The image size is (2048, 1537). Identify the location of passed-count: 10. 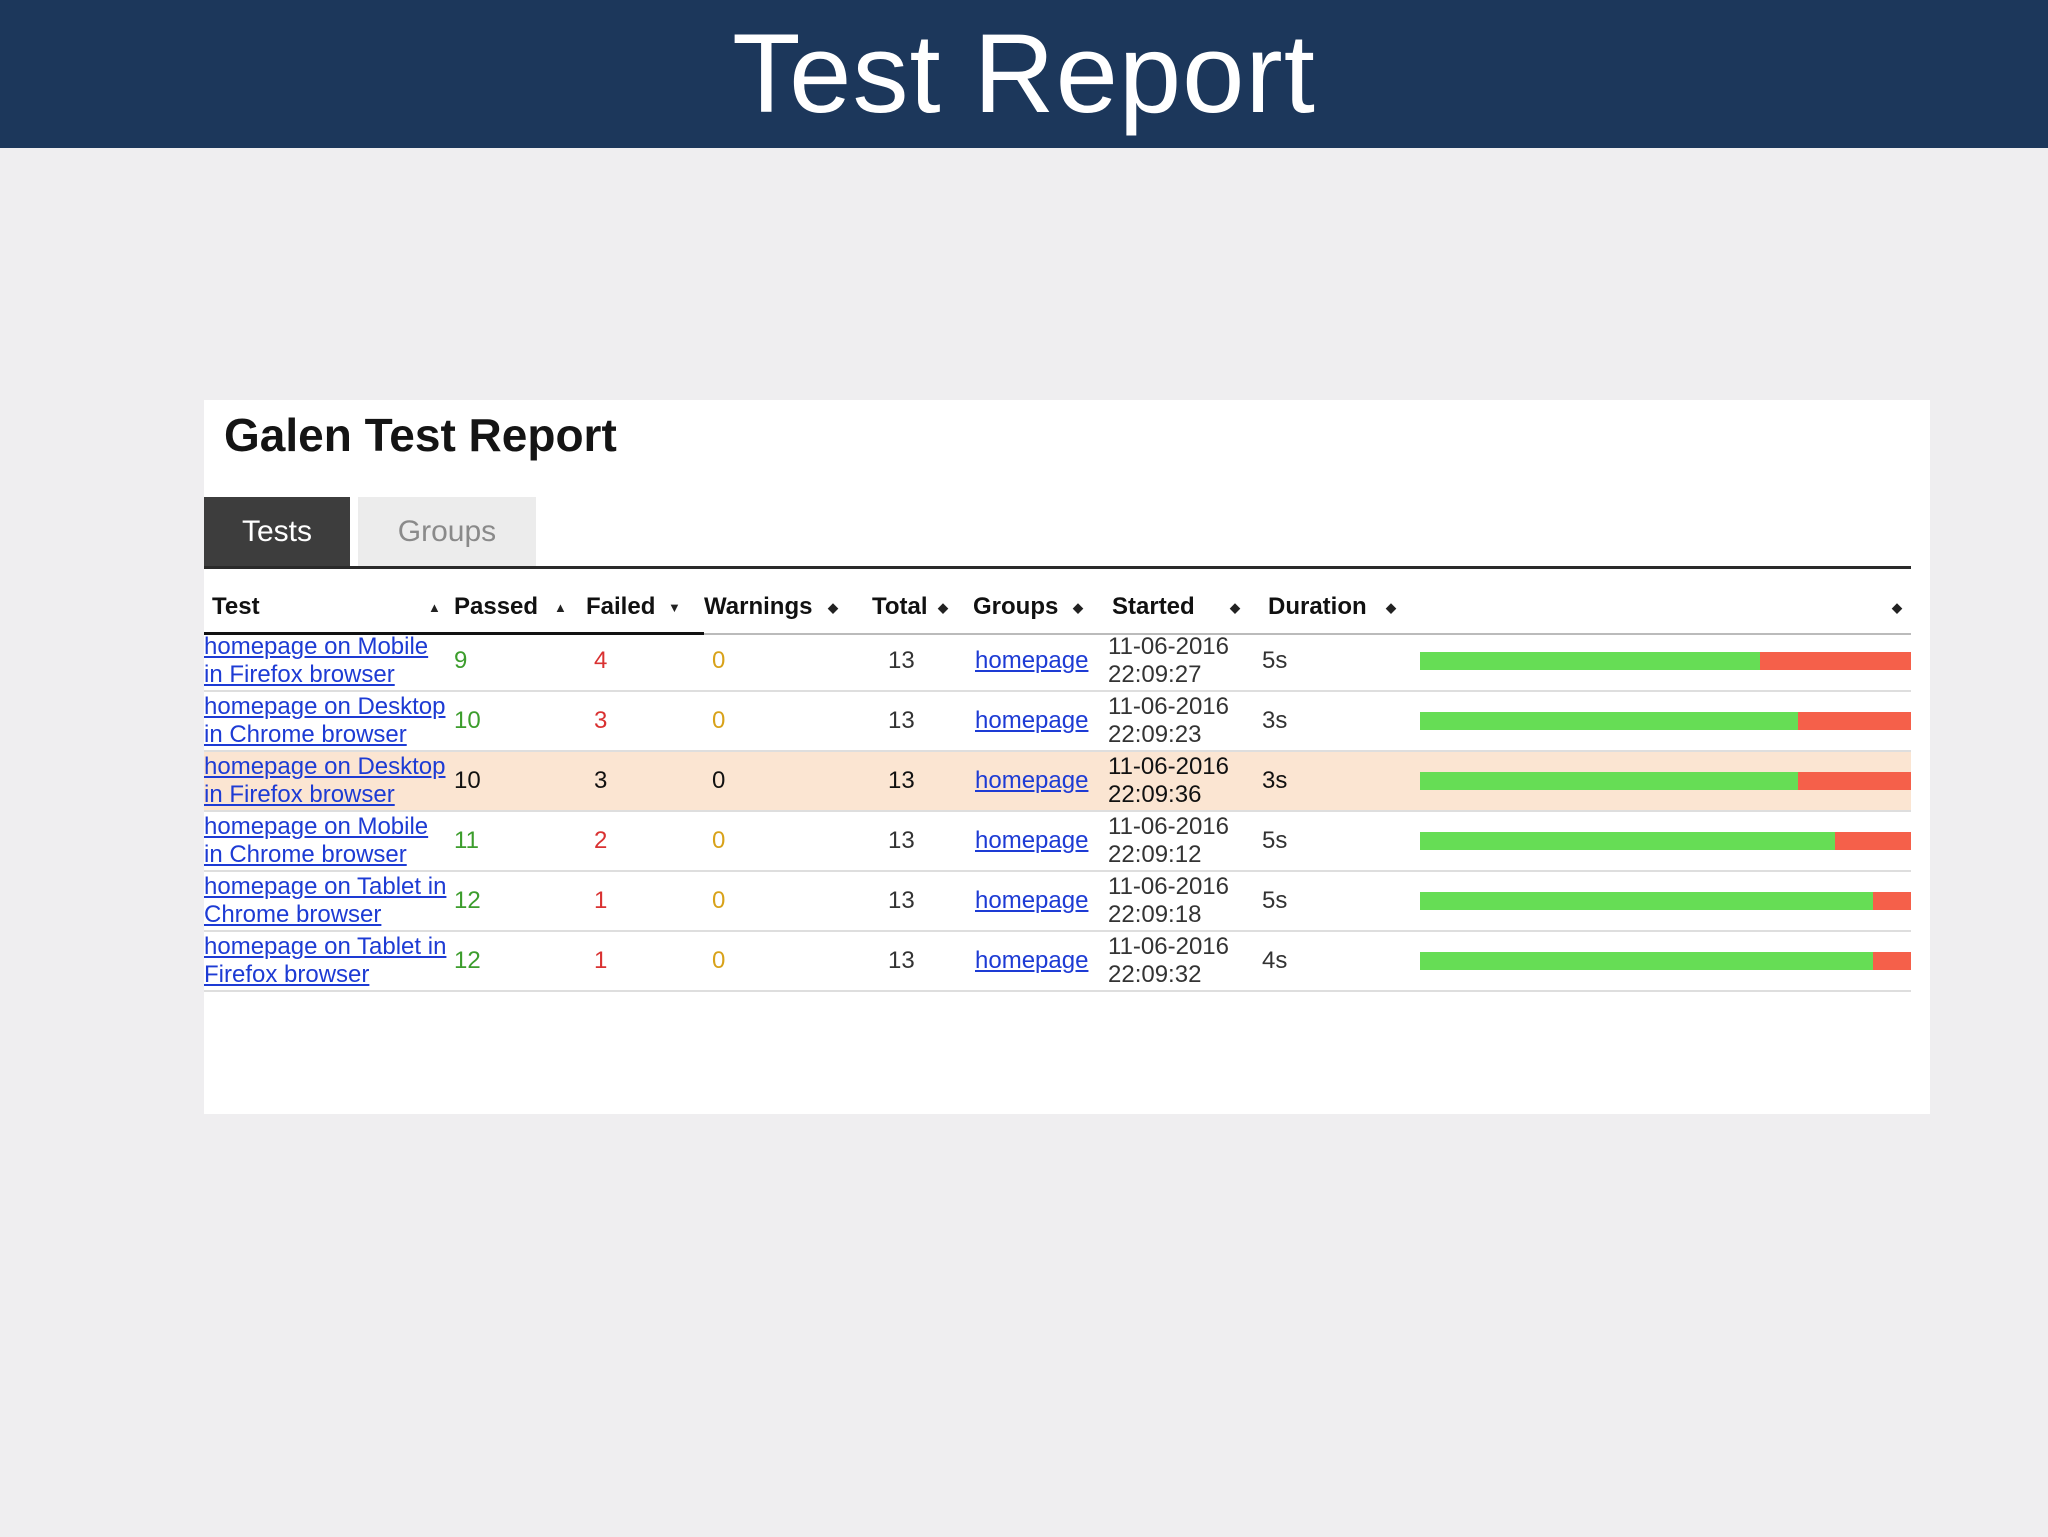
(467, 720).